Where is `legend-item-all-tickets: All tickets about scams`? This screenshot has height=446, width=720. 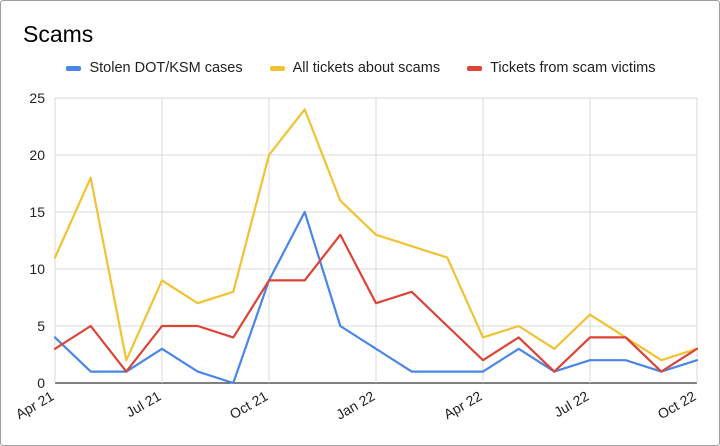 legend-item-all-tickets: All tickets about scams is located at coordinates (355, 68).